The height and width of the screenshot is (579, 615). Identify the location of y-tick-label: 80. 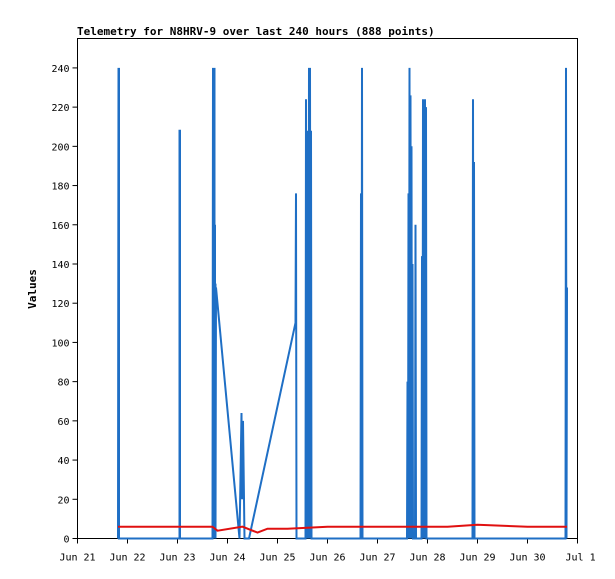
(63, 383).